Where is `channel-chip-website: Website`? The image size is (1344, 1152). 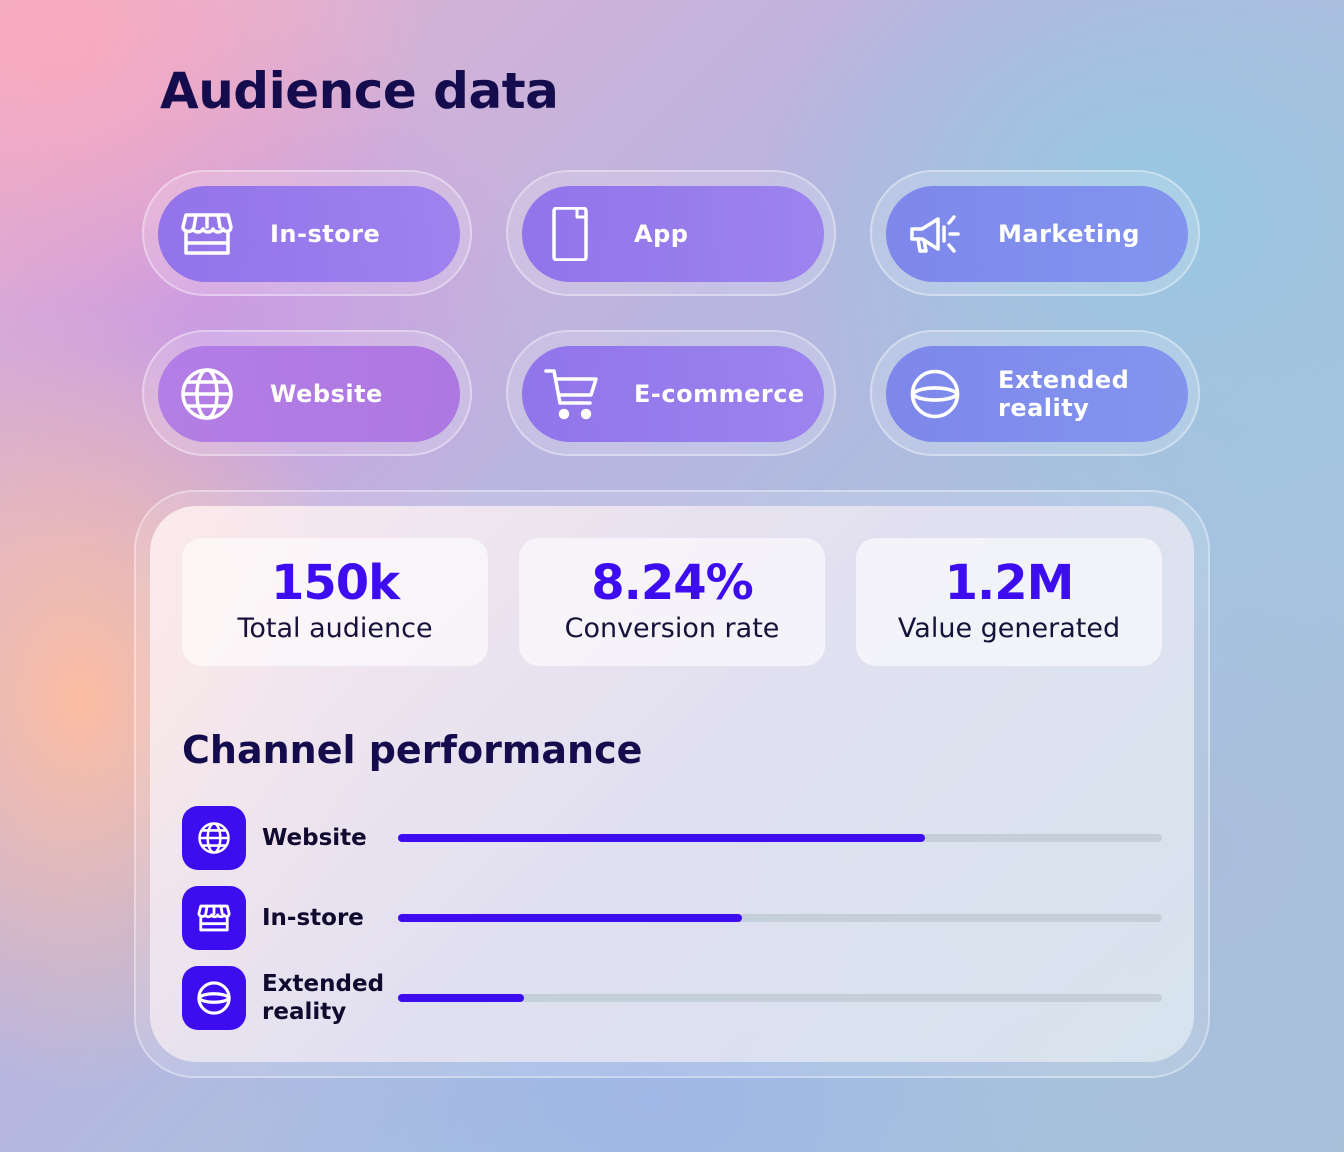
channel-chip-website: Website is located at coordinates (309, 394).